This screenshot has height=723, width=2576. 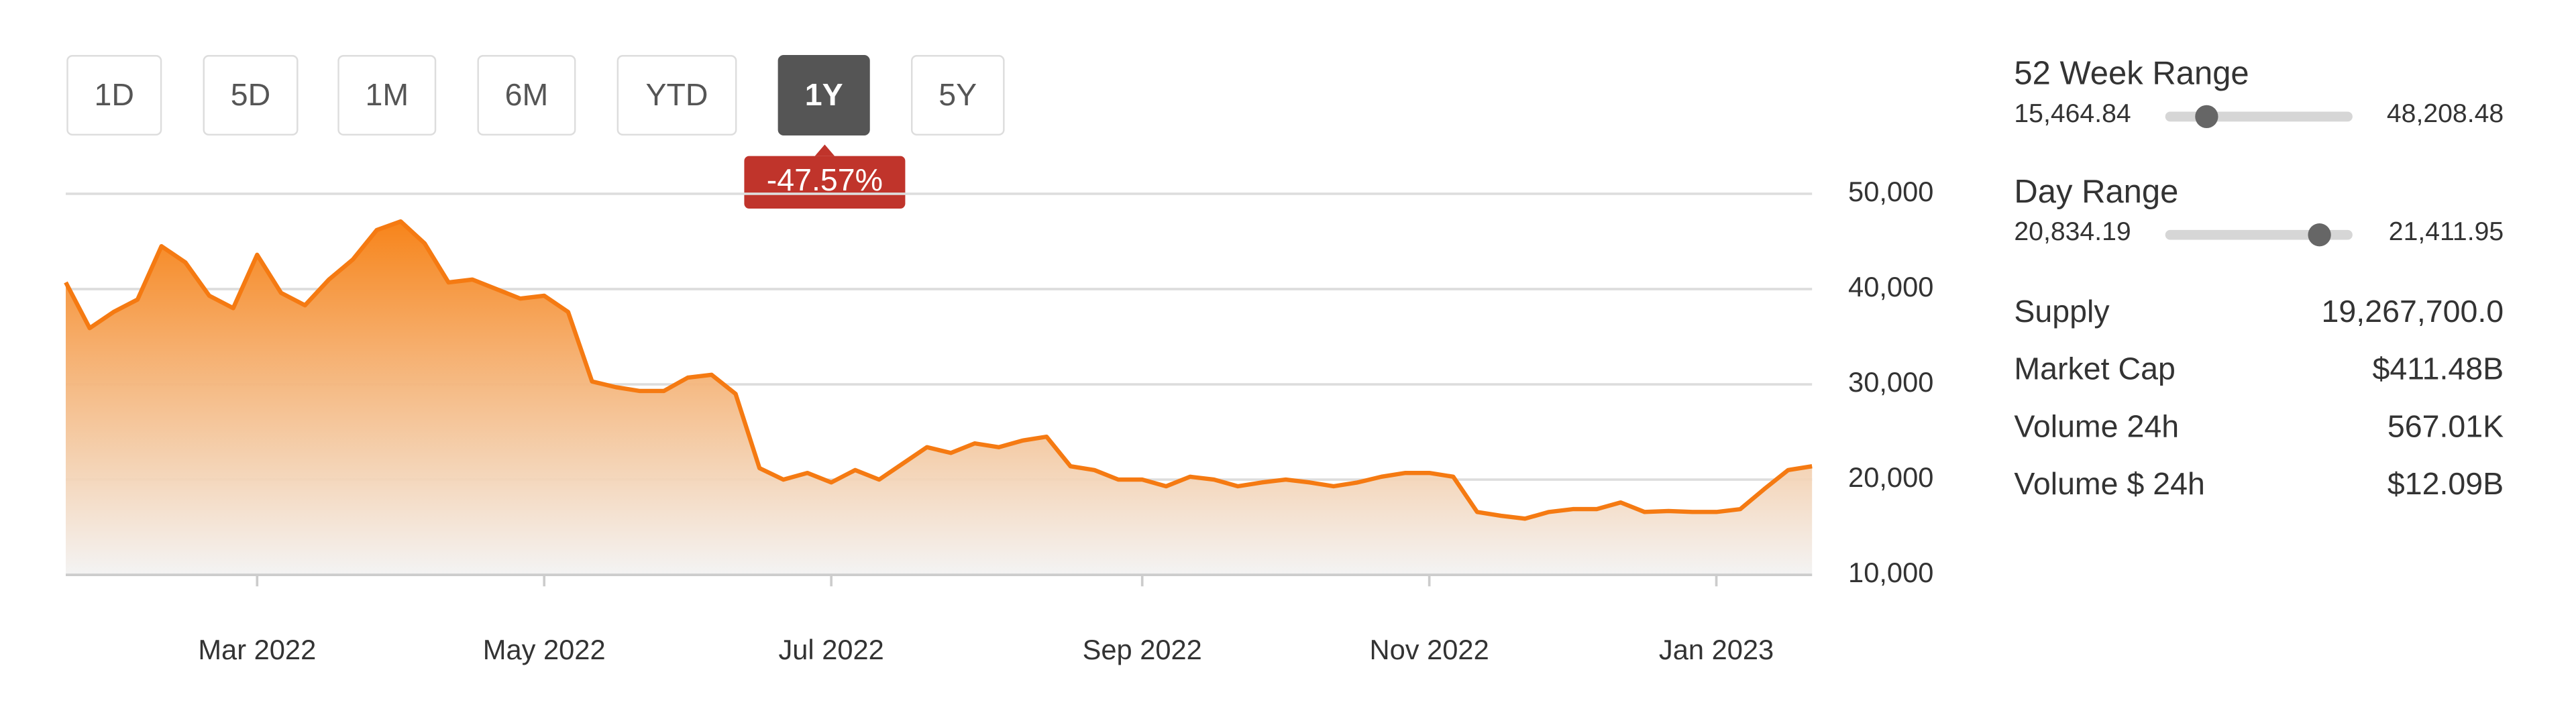 I want to click on stat-label: Volume $ 24h, so click(x=2109, y=483).